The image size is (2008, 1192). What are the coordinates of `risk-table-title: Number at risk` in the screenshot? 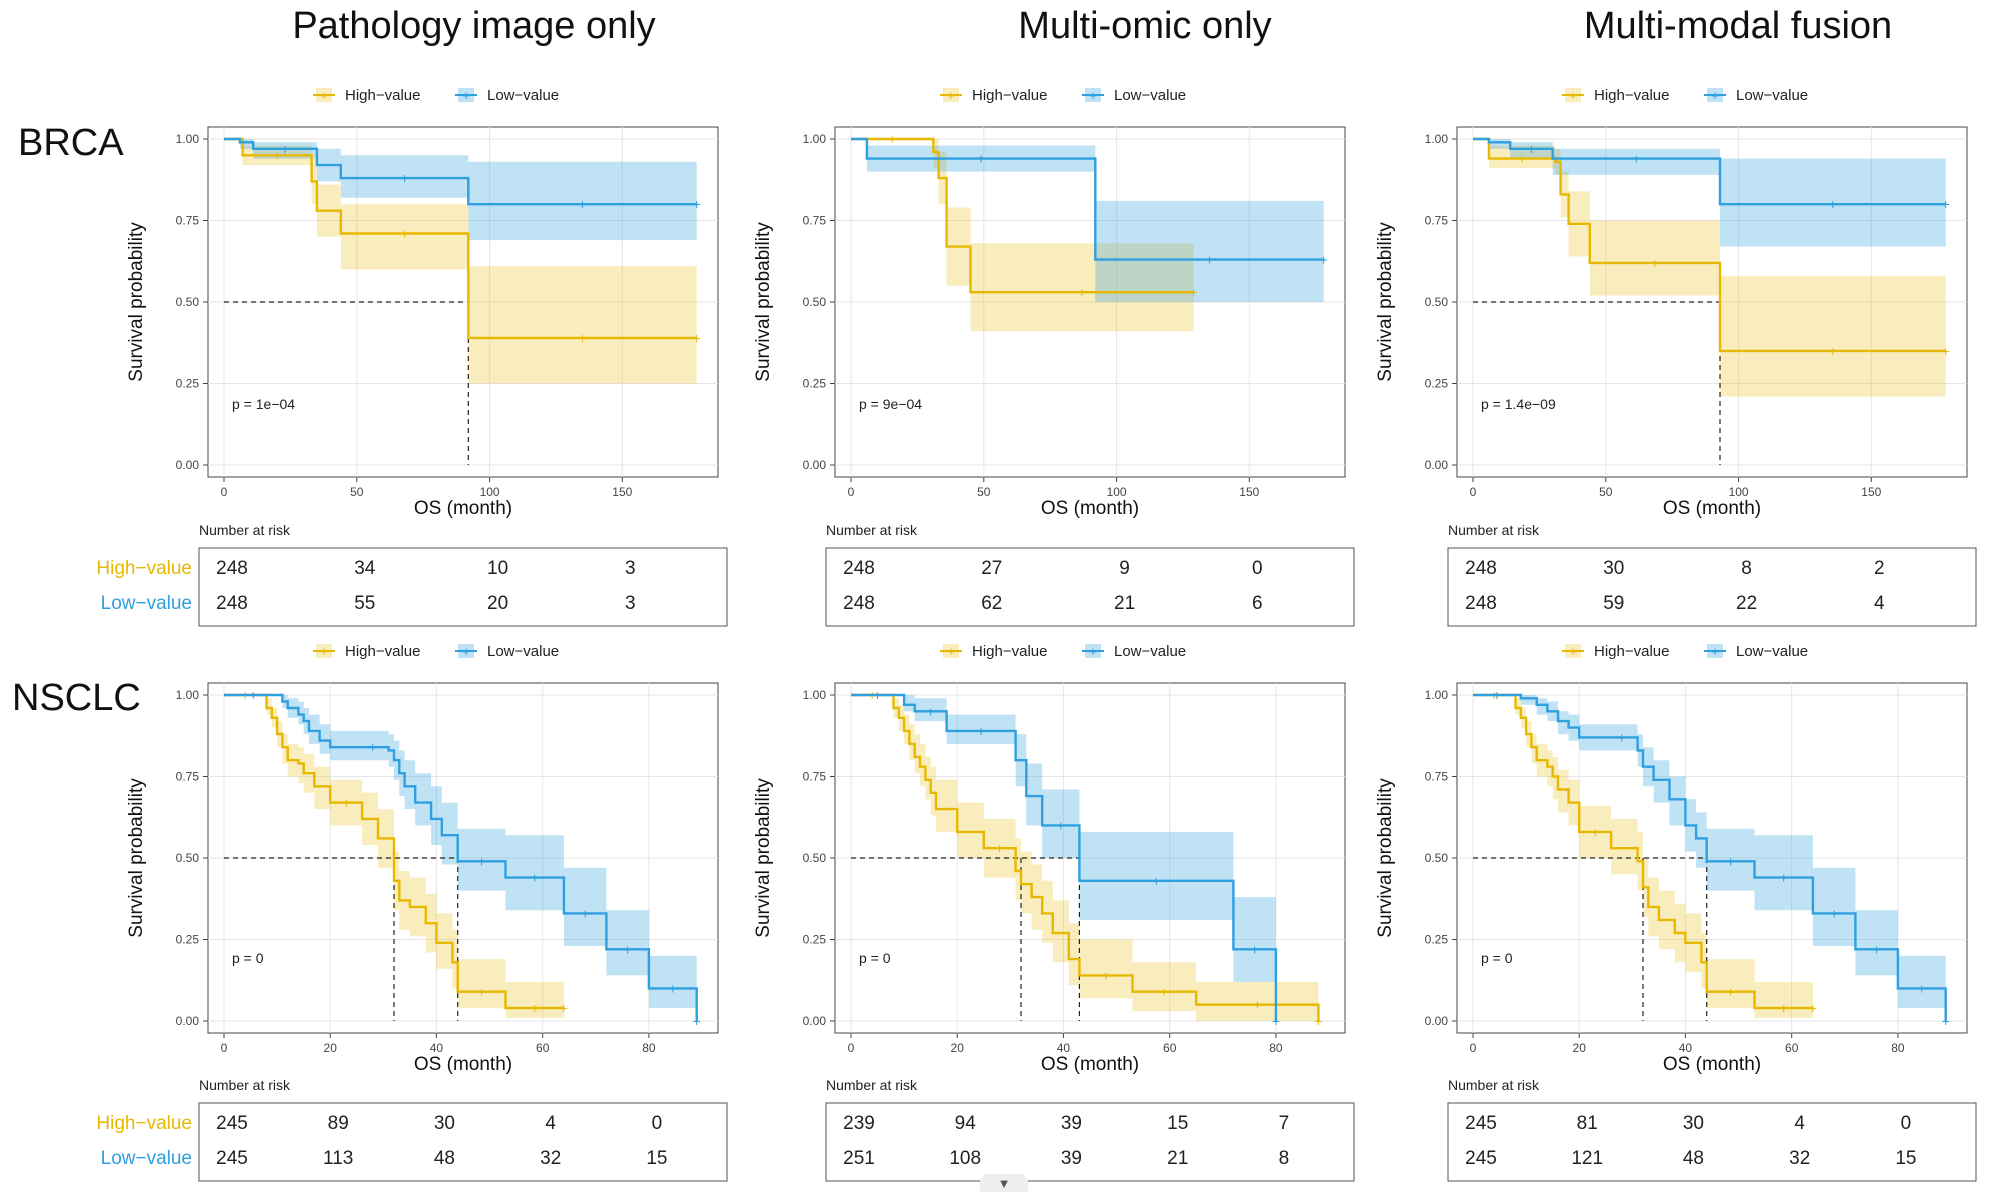 It's located at (1494, 1085).